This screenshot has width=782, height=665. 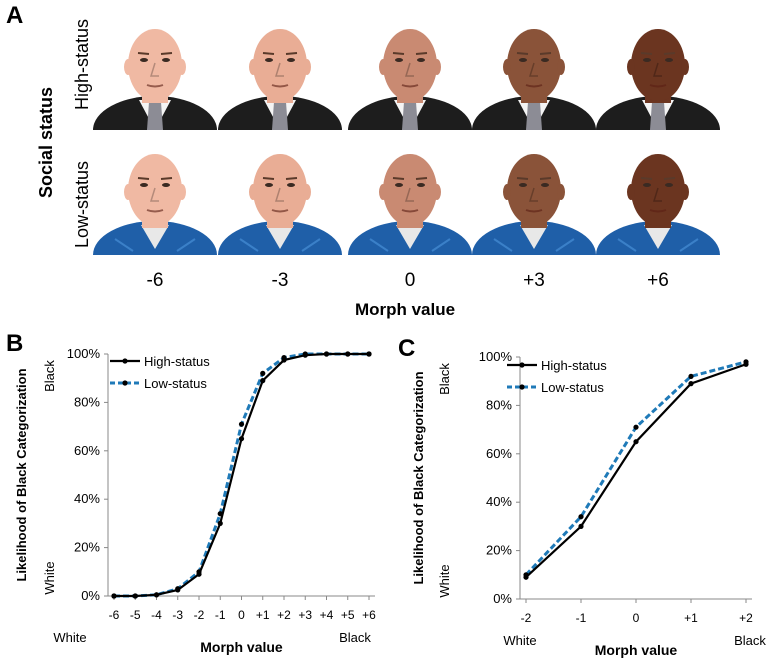 What do you see at coordinates (522, 387) in the screenshot?
I see `legend-low-status-marker` at bounding box center [522, 387].